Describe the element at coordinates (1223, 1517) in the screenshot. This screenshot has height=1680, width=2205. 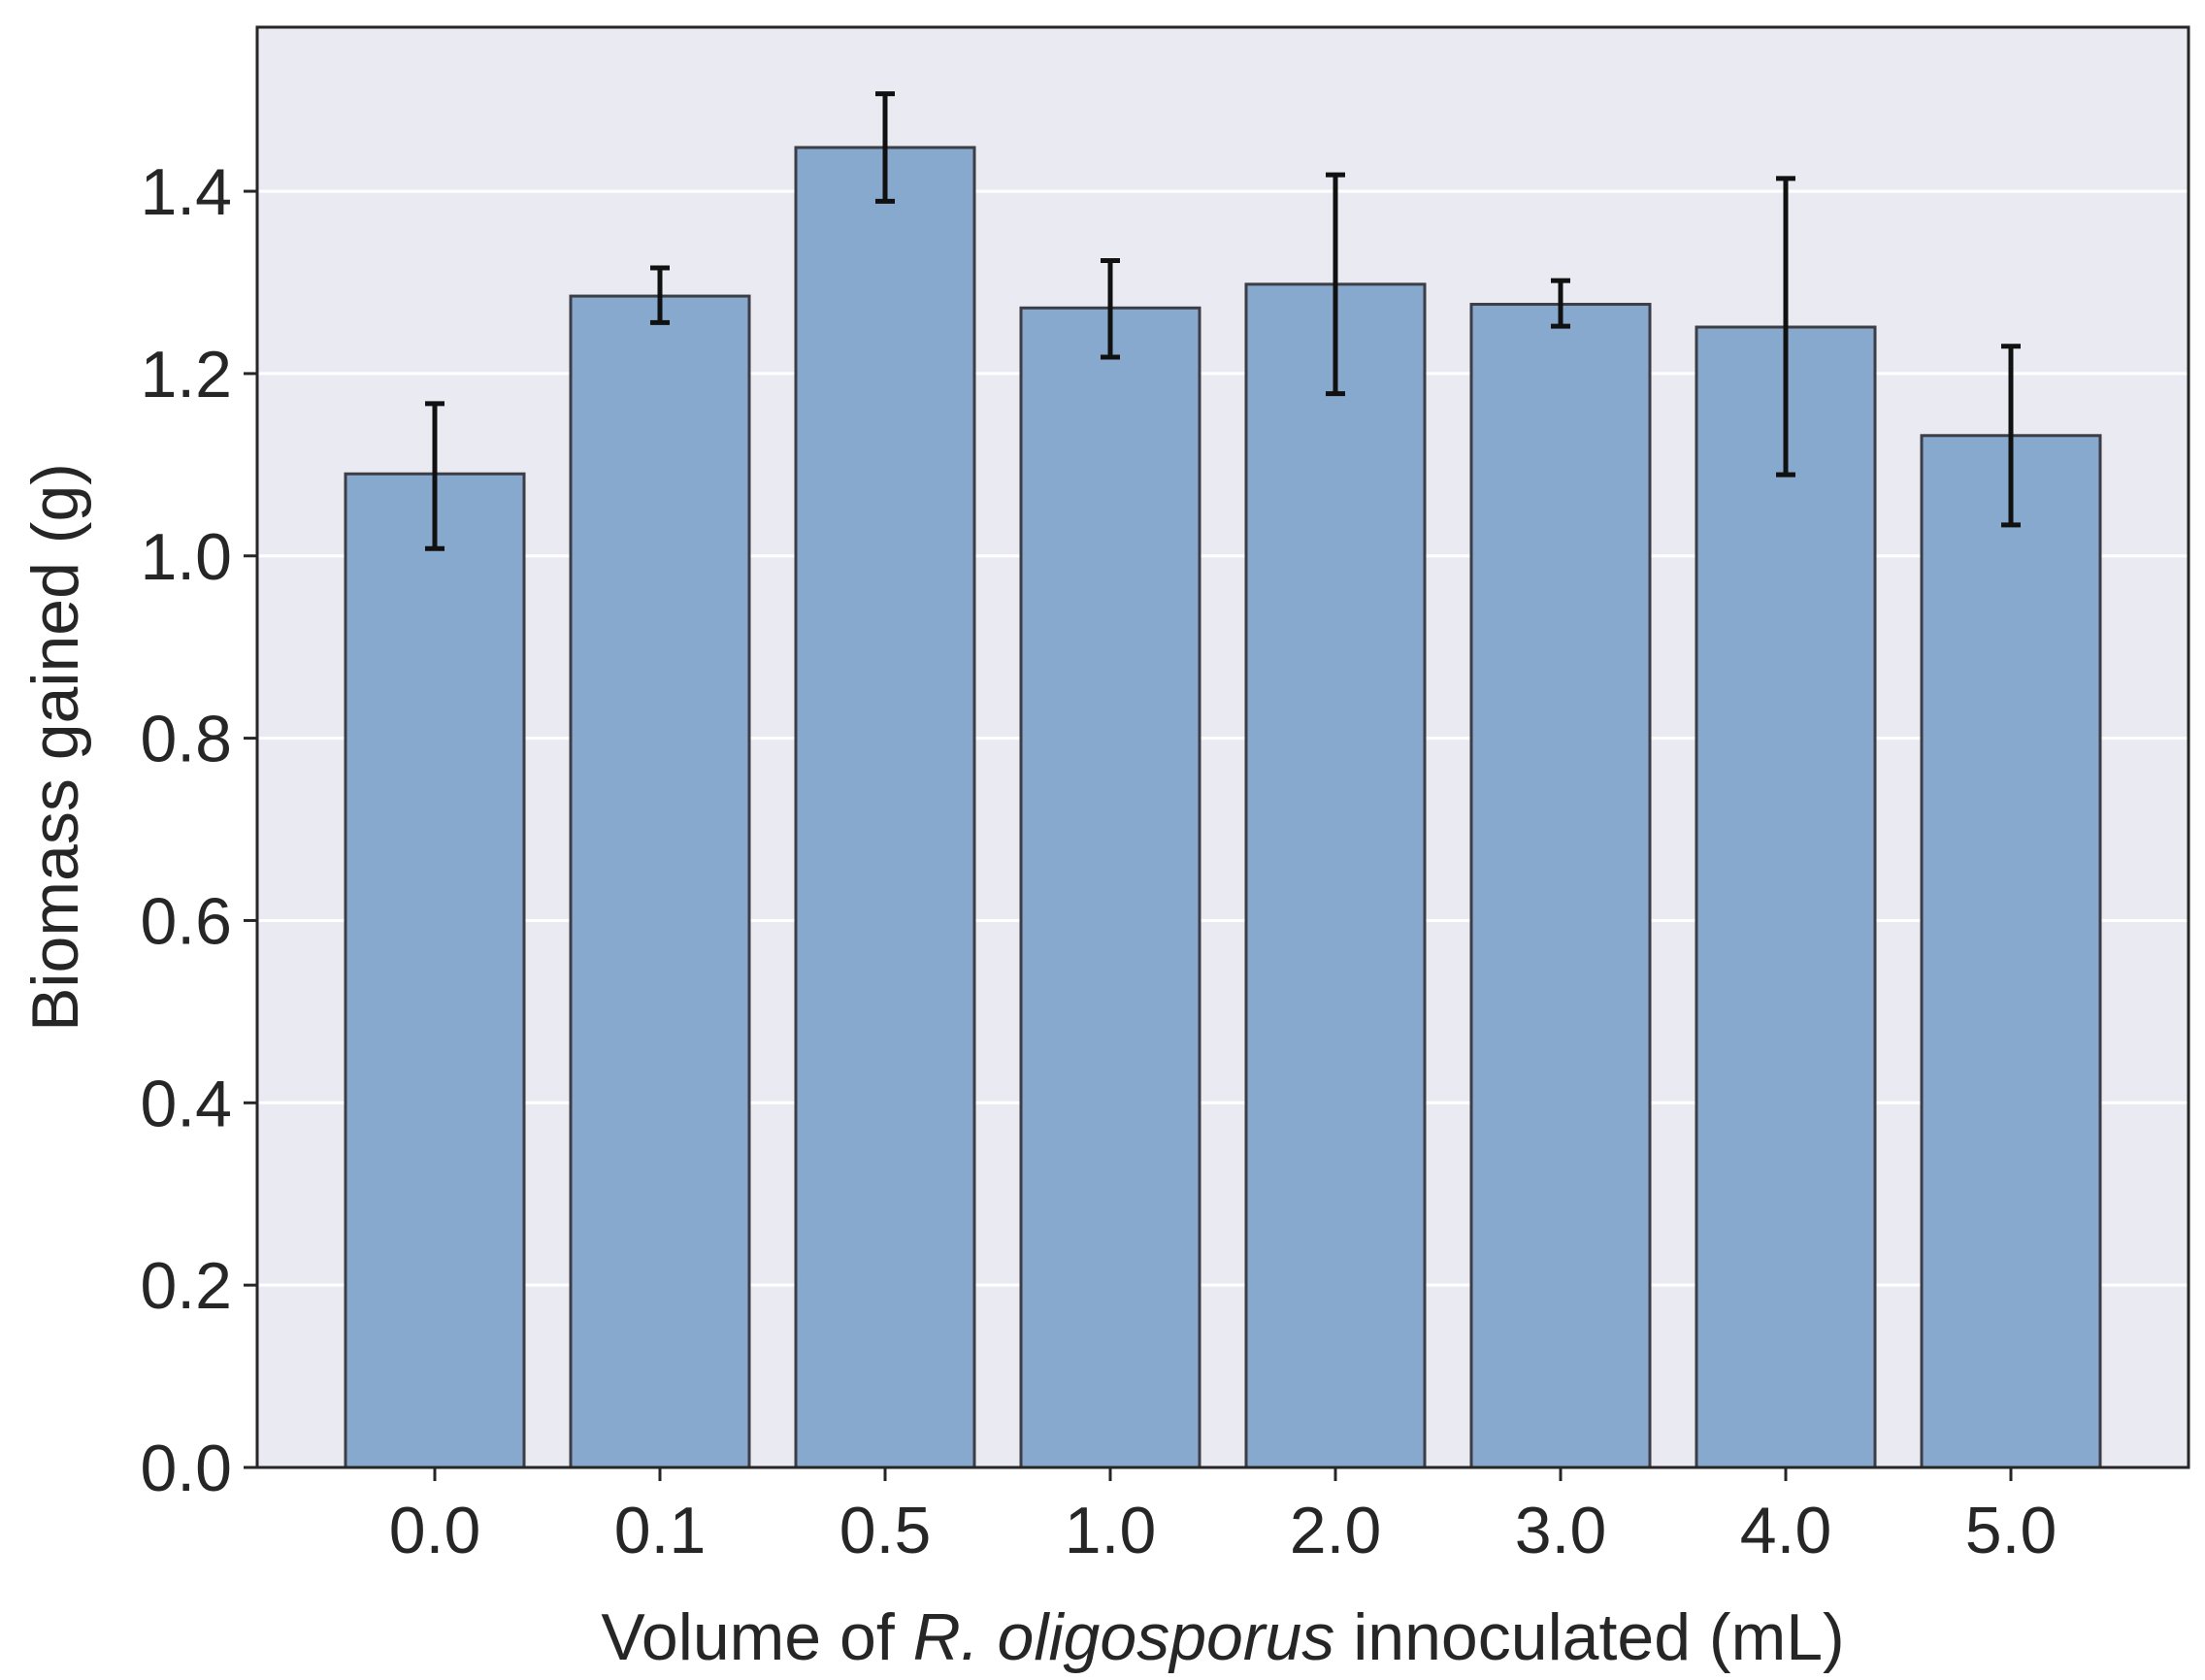
I see `x-axis-ticks: 0.0 0.1 0.5 1.0 2.0 3.0 4.0 5.0` at that location.